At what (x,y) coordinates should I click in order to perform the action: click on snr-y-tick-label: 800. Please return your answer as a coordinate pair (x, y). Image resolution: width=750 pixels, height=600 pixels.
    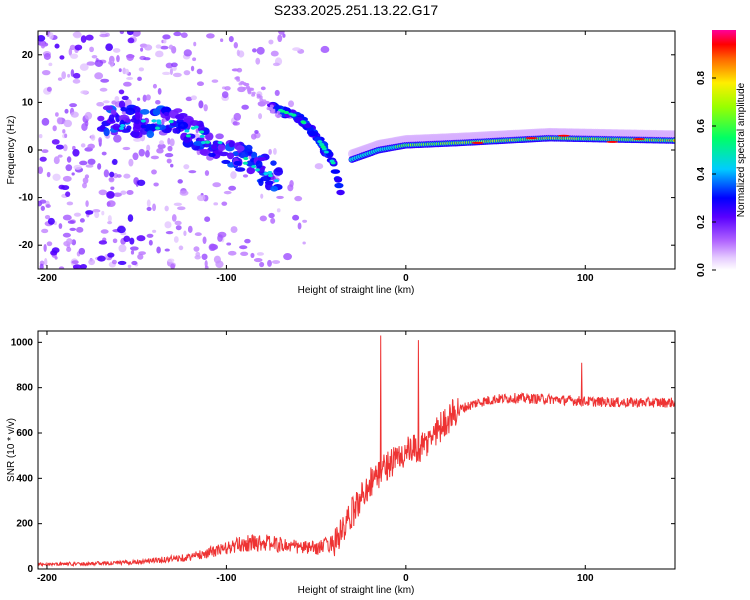
    Looking at the image, I should click on (24, 388).